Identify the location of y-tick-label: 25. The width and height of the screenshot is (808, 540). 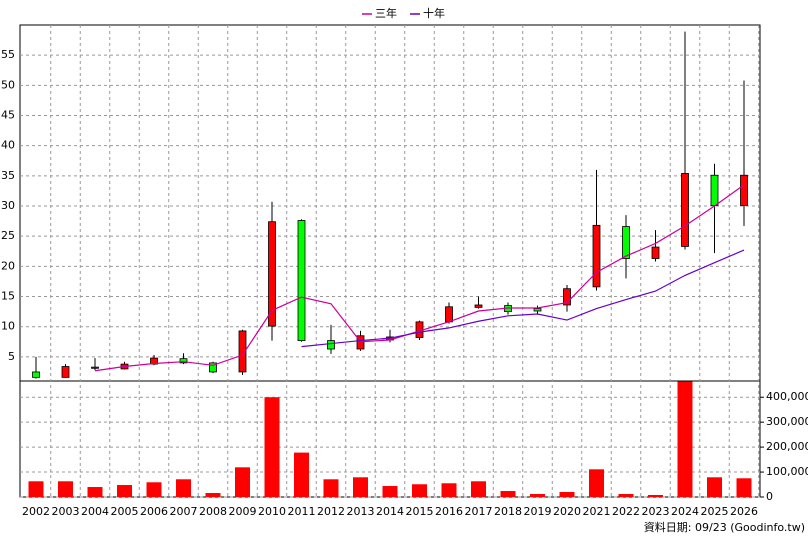
(8, 235).